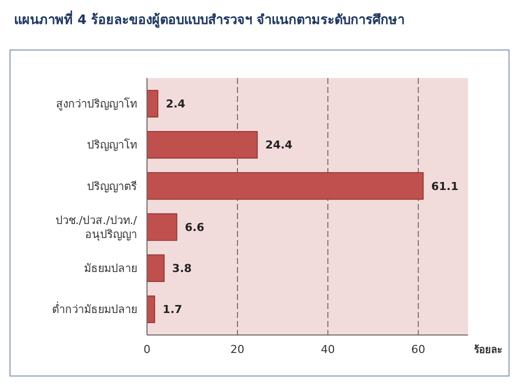 This screenshot has width=512, height=389. Describe the element at coordinates (182, 269) in the screenshot. I see `data-label: 3.8` at that location.